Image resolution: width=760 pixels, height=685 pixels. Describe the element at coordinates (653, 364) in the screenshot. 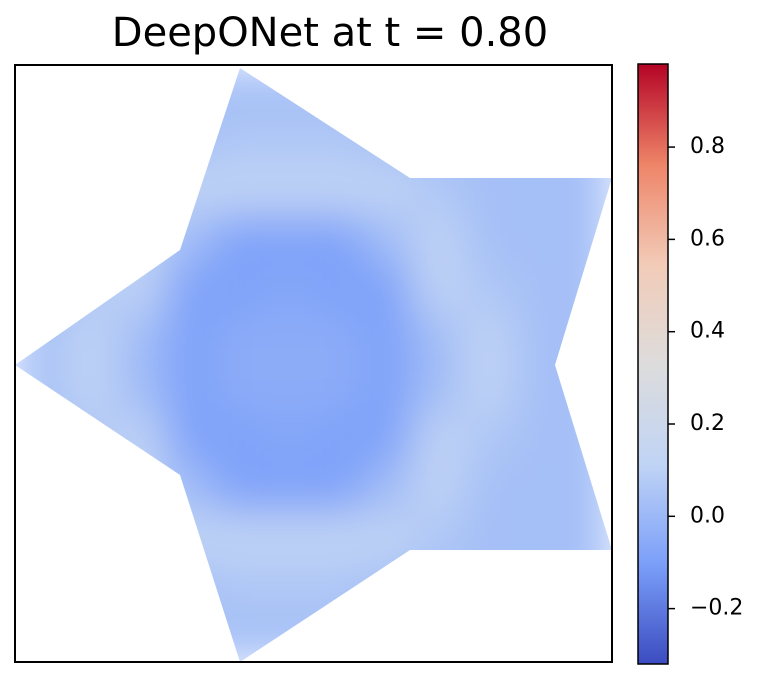

I see `colorbar` at that location.